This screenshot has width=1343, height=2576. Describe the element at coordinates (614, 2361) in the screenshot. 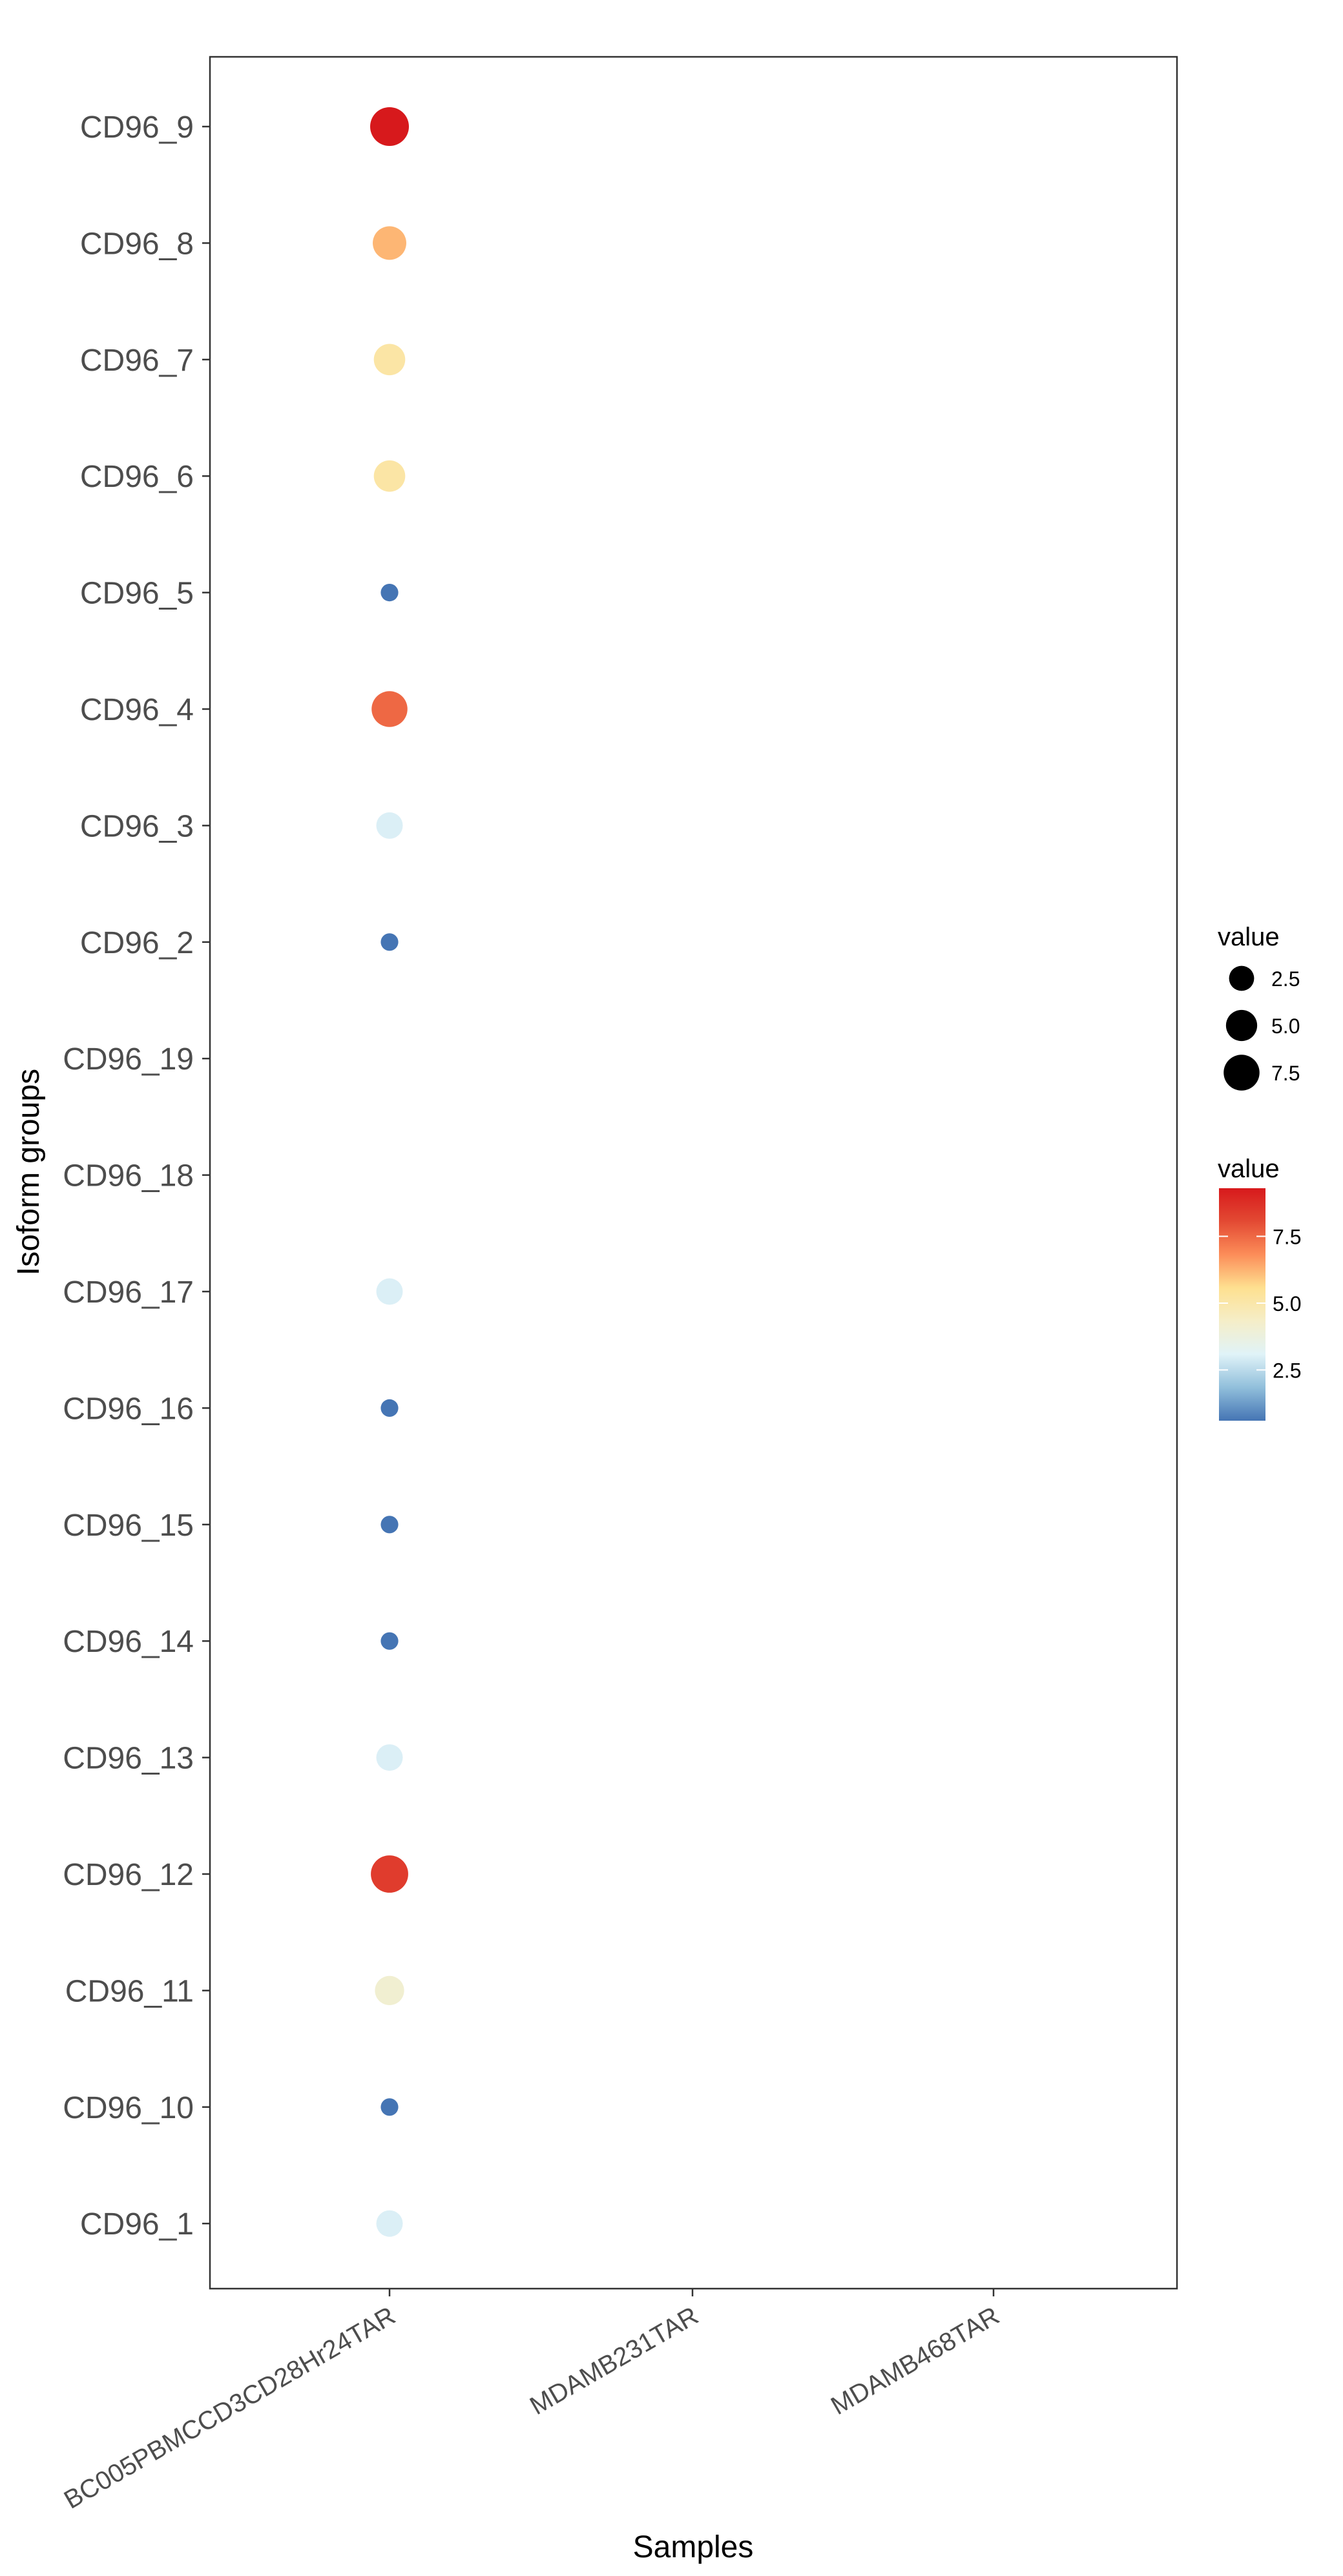

I see `x-tick-label: MDAMB231TAR` at that location.